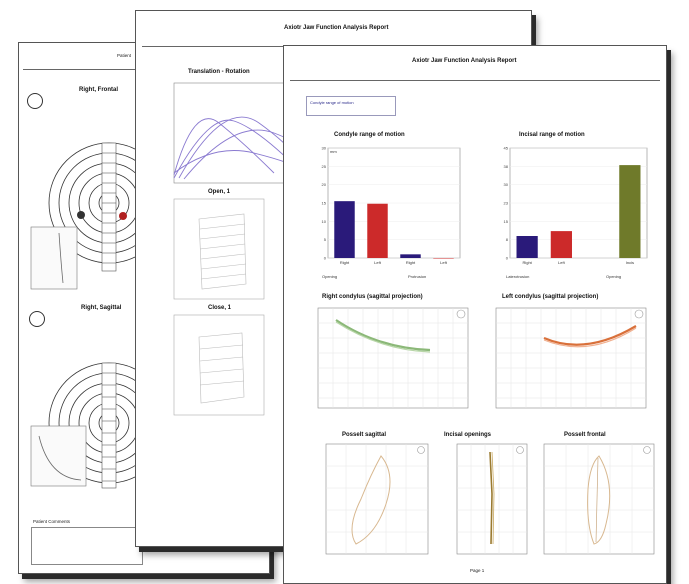  Describe the element at coordinates (98, 90) in the screenshot. I see `section-title-frontal: Right, Frontal` at that location.